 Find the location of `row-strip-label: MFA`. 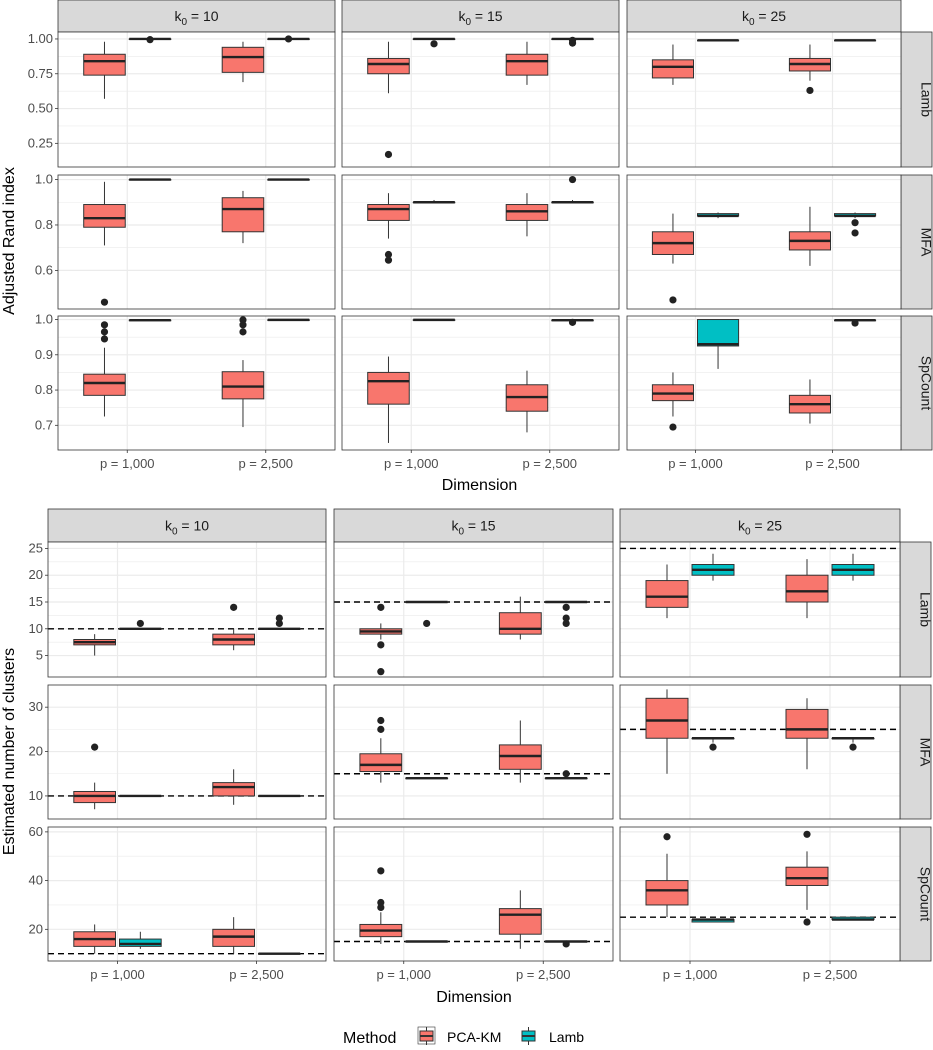

row-strip-label: MFA is located at coordinates (926, 242).